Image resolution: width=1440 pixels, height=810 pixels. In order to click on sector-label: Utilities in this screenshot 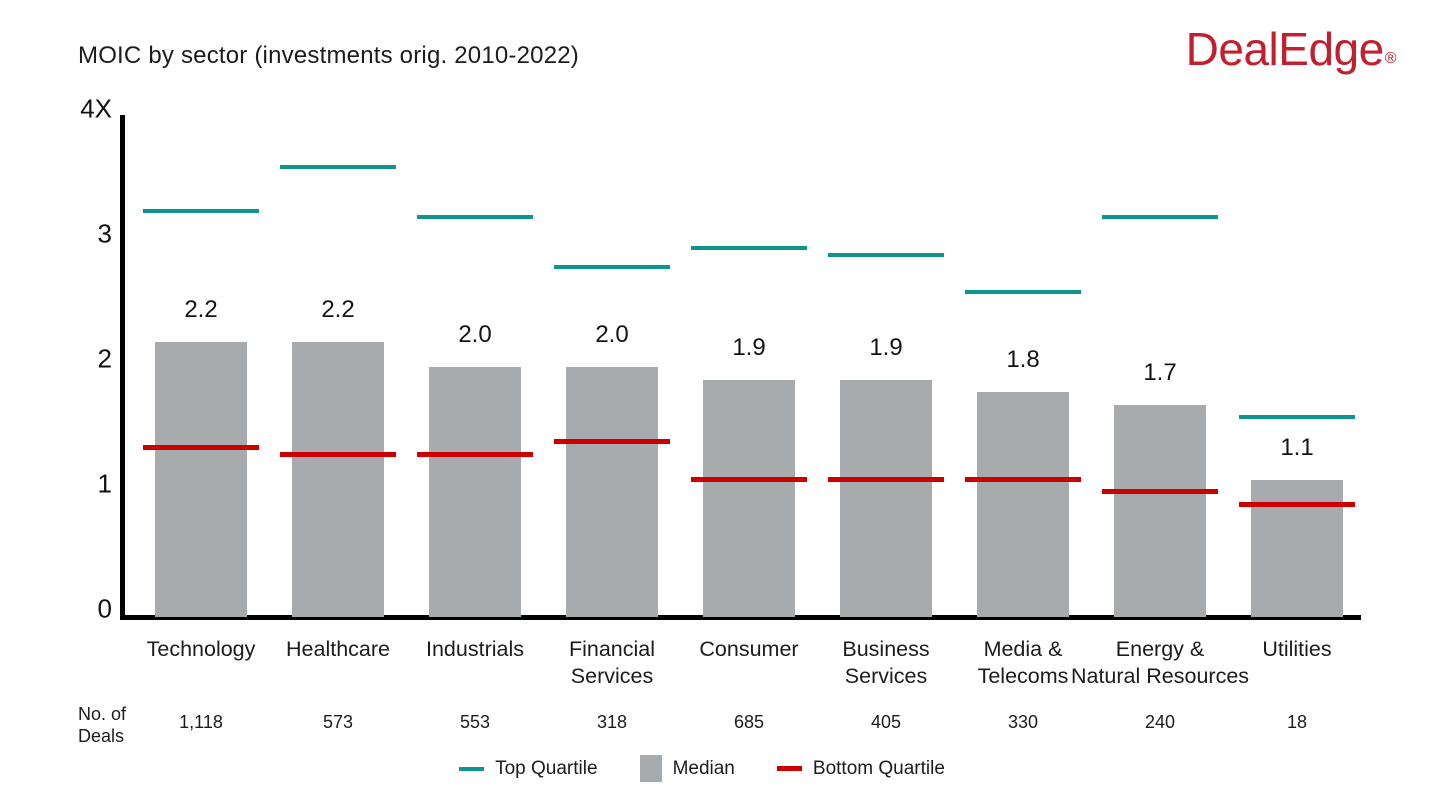, I will do `click(1296, 649)`.